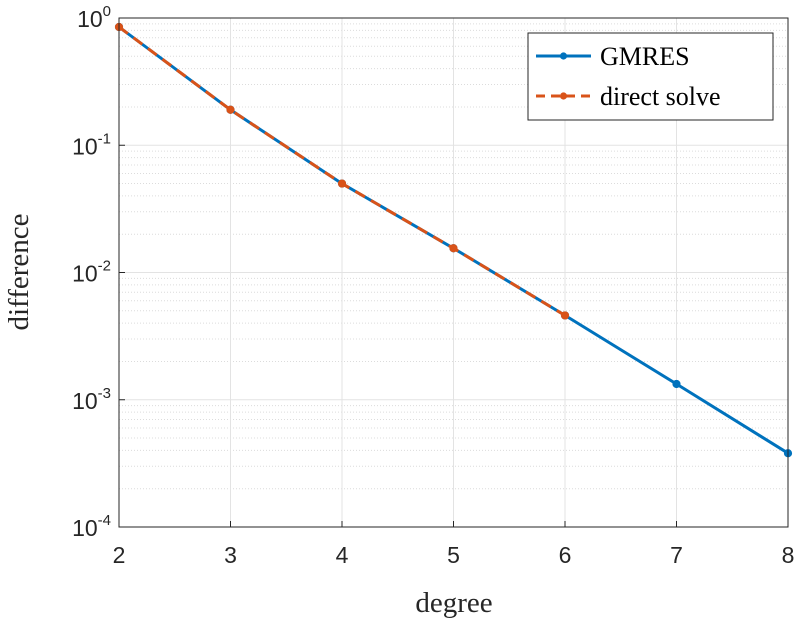  What do you see at coordinates (94, 17) in the screenshot?
I see `y-tick-label: 10⁰` at bounding box center [94, 17].